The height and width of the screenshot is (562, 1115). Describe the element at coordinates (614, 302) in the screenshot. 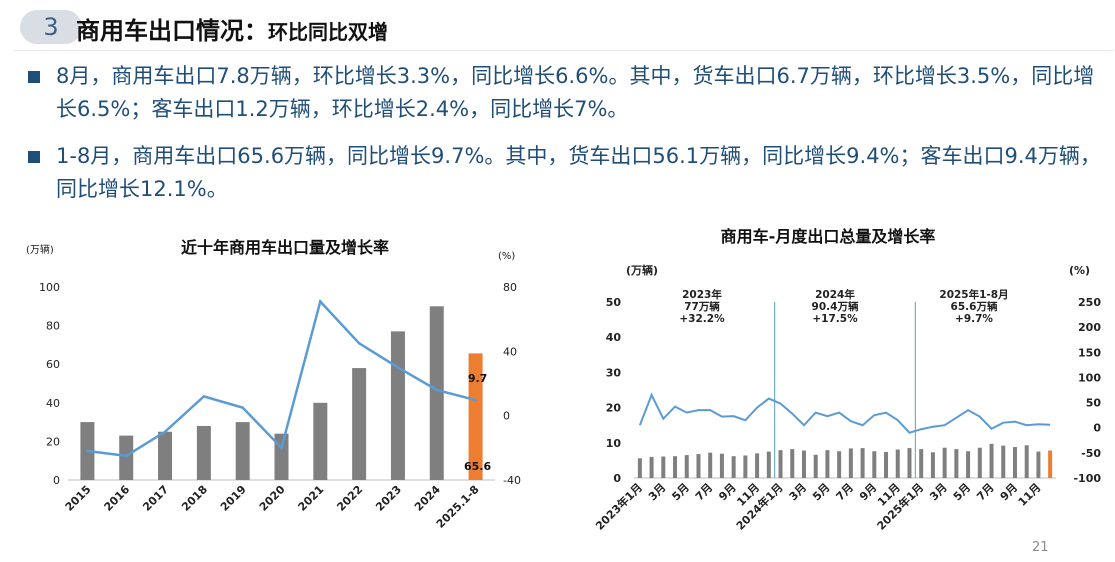

I see `y-tick-left: 50` at that location.